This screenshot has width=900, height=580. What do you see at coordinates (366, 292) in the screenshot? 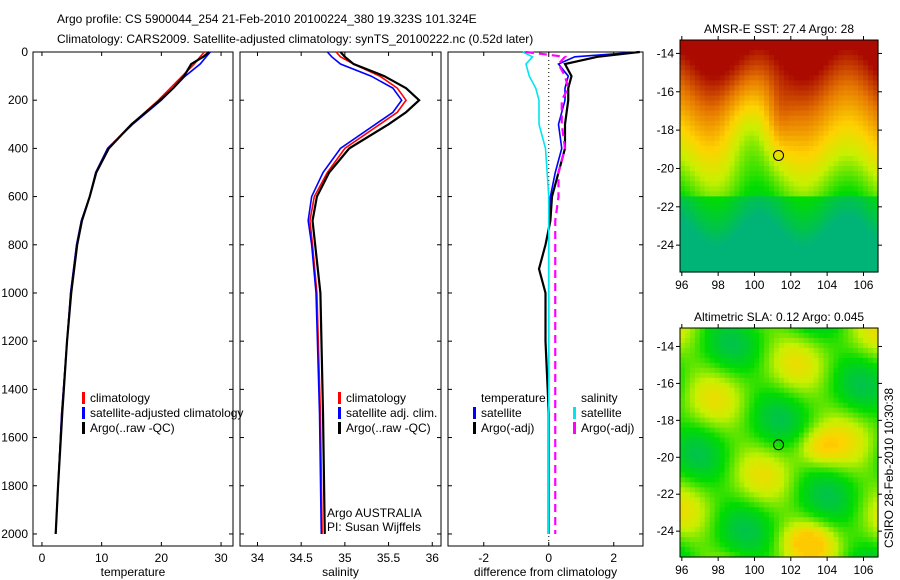
I see `sal-series-Argo` at bounding box center [366, 292].